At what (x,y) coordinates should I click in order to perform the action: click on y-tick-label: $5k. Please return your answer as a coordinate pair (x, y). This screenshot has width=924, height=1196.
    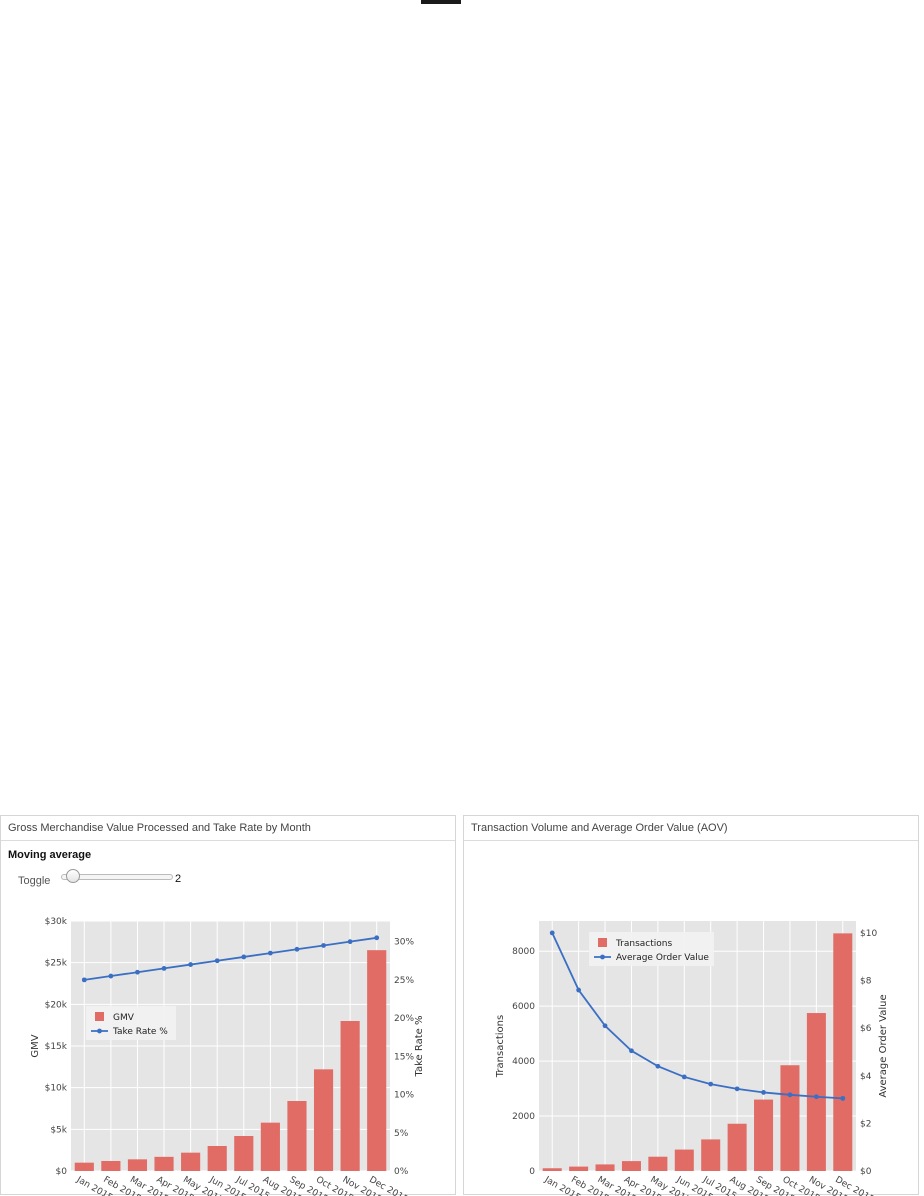
    Looking at the image, I should click on (58, 1130).